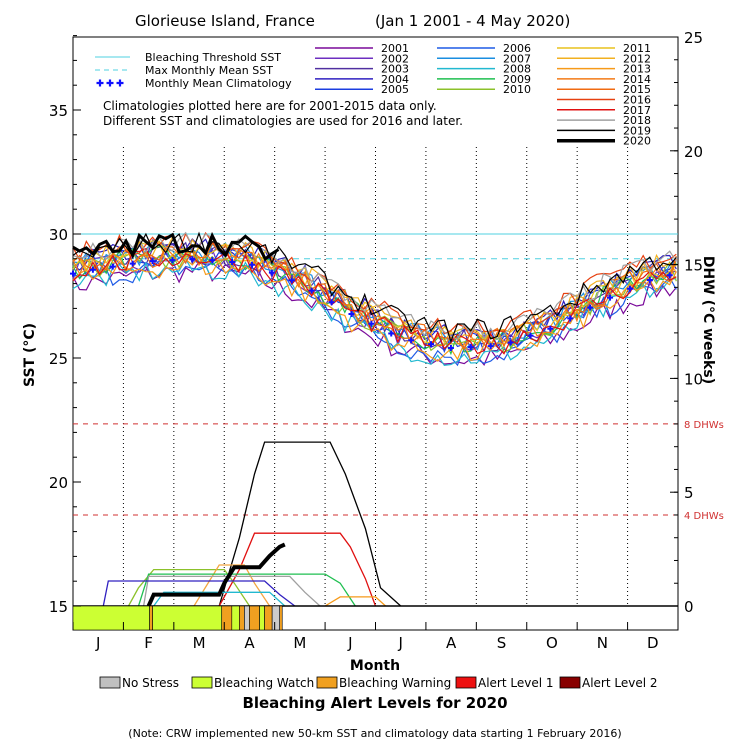  What do you see at coordinates (58, 483) in the screenshot?
I see `sst-tick-label: 20` at bounding box center [58, 483].